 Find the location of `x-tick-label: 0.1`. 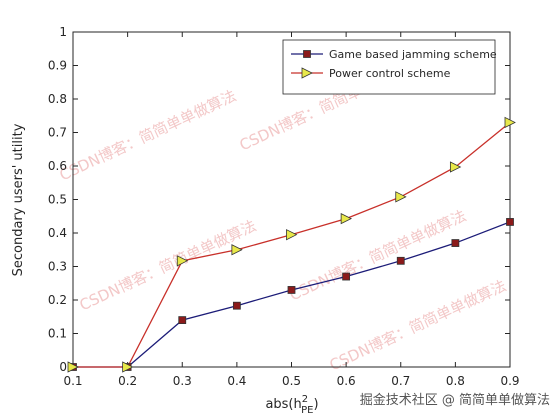

x-tick-label: 0.1 is located at coordinates (72, 381).